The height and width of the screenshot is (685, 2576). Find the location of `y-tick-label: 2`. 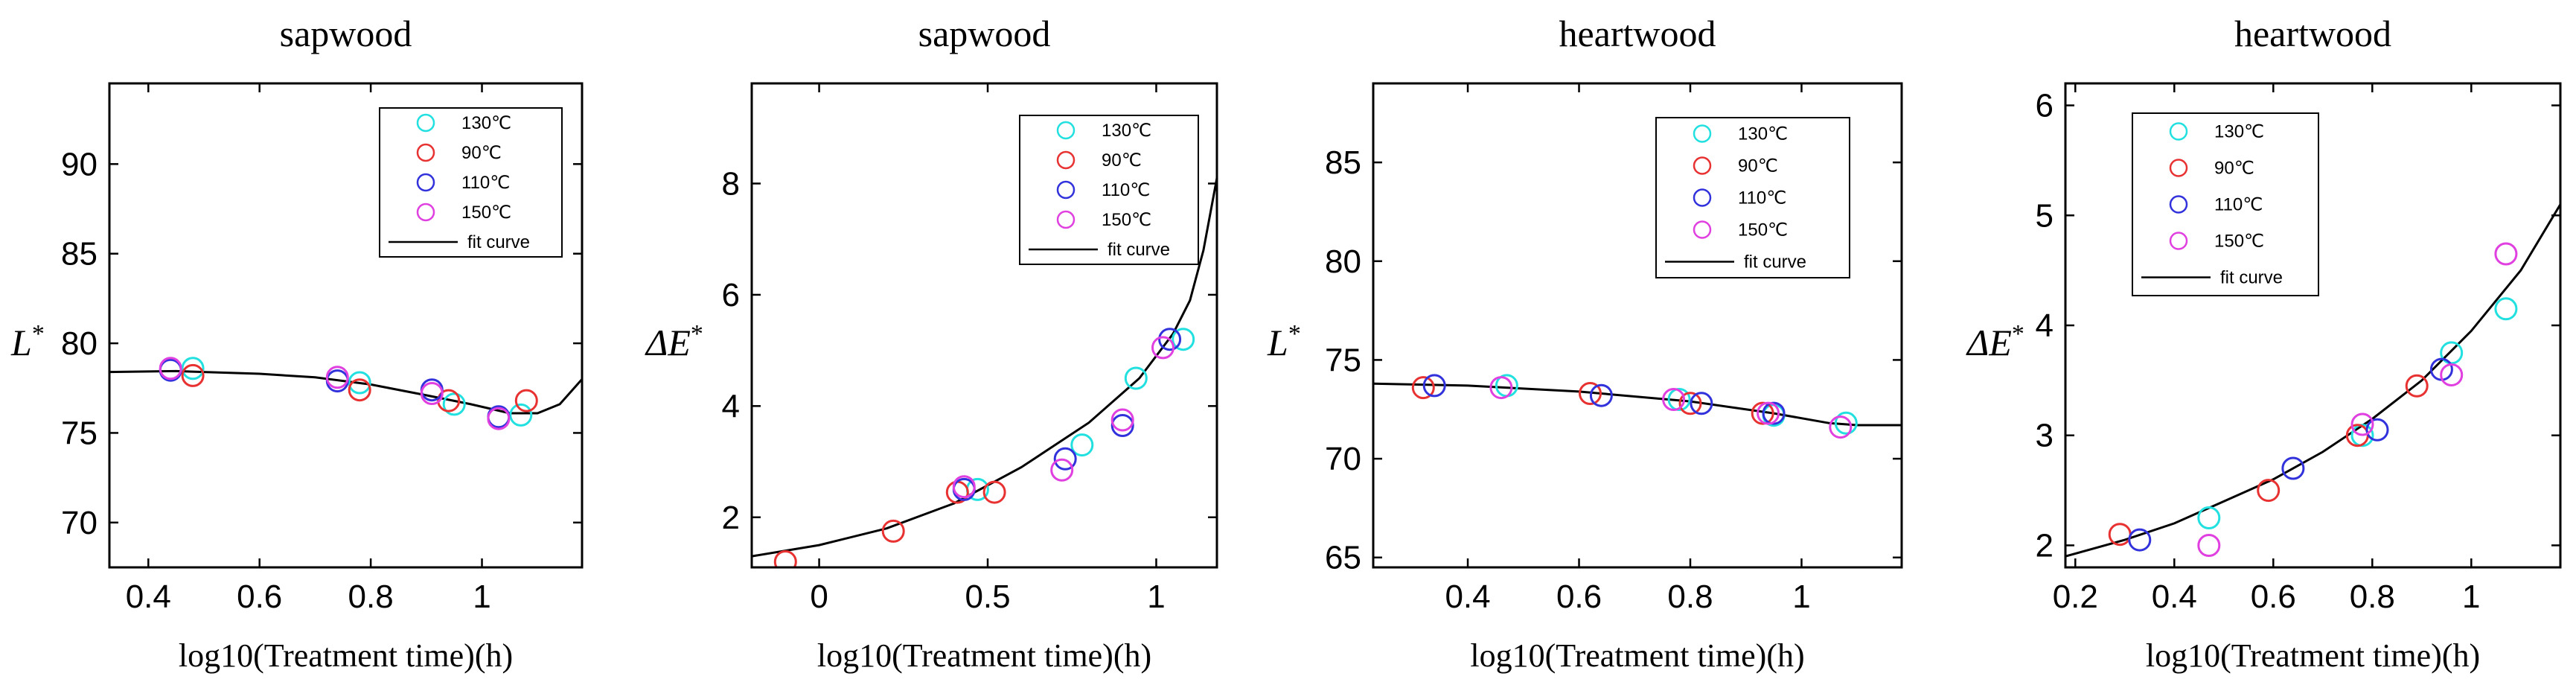

y-tick-label: 2 is located at coordinates (2045, 545).